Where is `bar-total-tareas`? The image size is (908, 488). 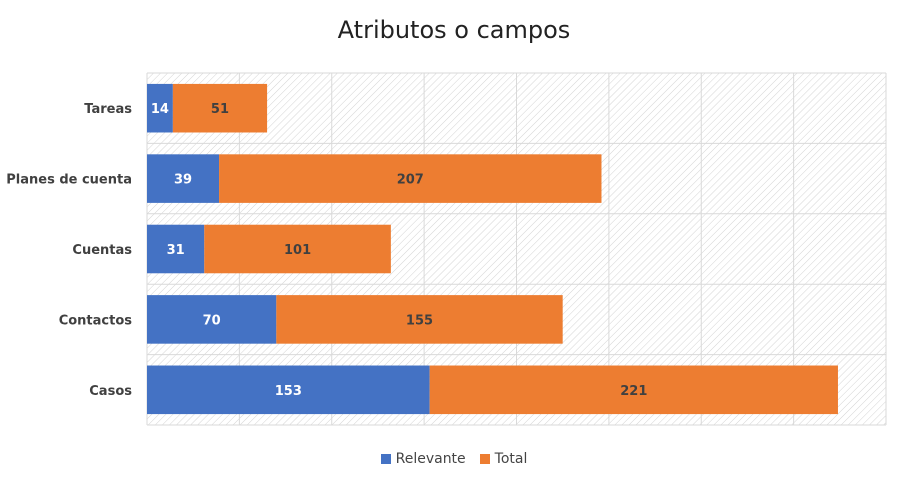
bar-total-tareas is located at coordinates (220, 108).